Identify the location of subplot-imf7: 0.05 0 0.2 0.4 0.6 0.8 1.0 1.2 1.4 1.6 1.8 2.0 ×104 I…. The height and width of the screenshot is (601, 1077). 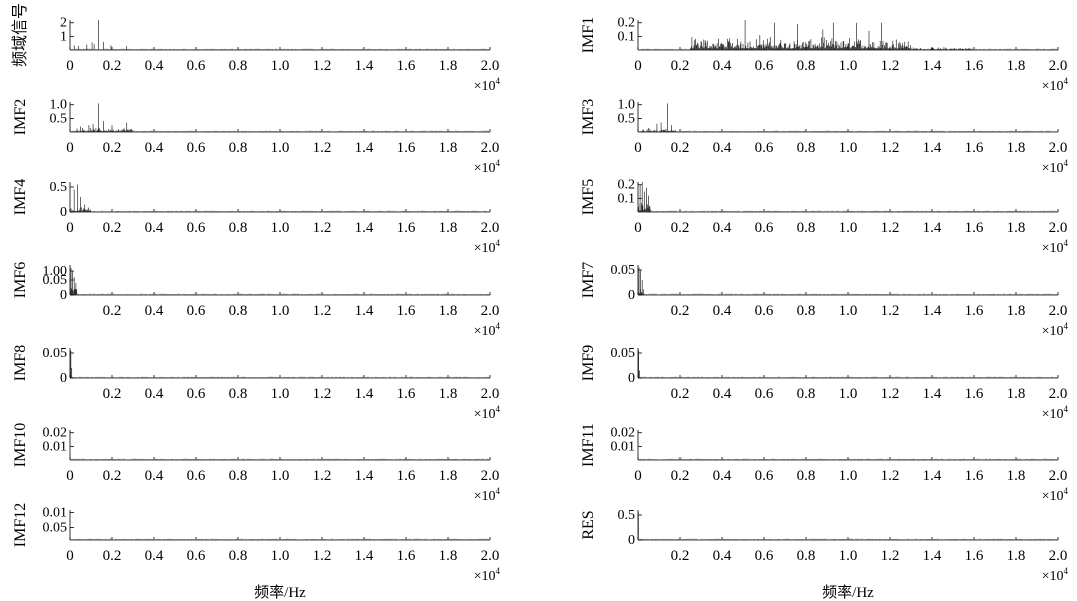
(824, 300).